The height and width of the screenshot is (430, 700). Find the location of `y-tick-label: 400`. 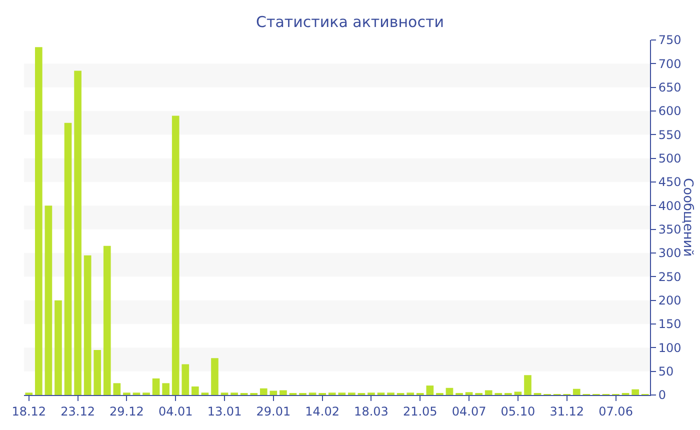

y-tick-label: 400 is located at coordinates (670, 205).